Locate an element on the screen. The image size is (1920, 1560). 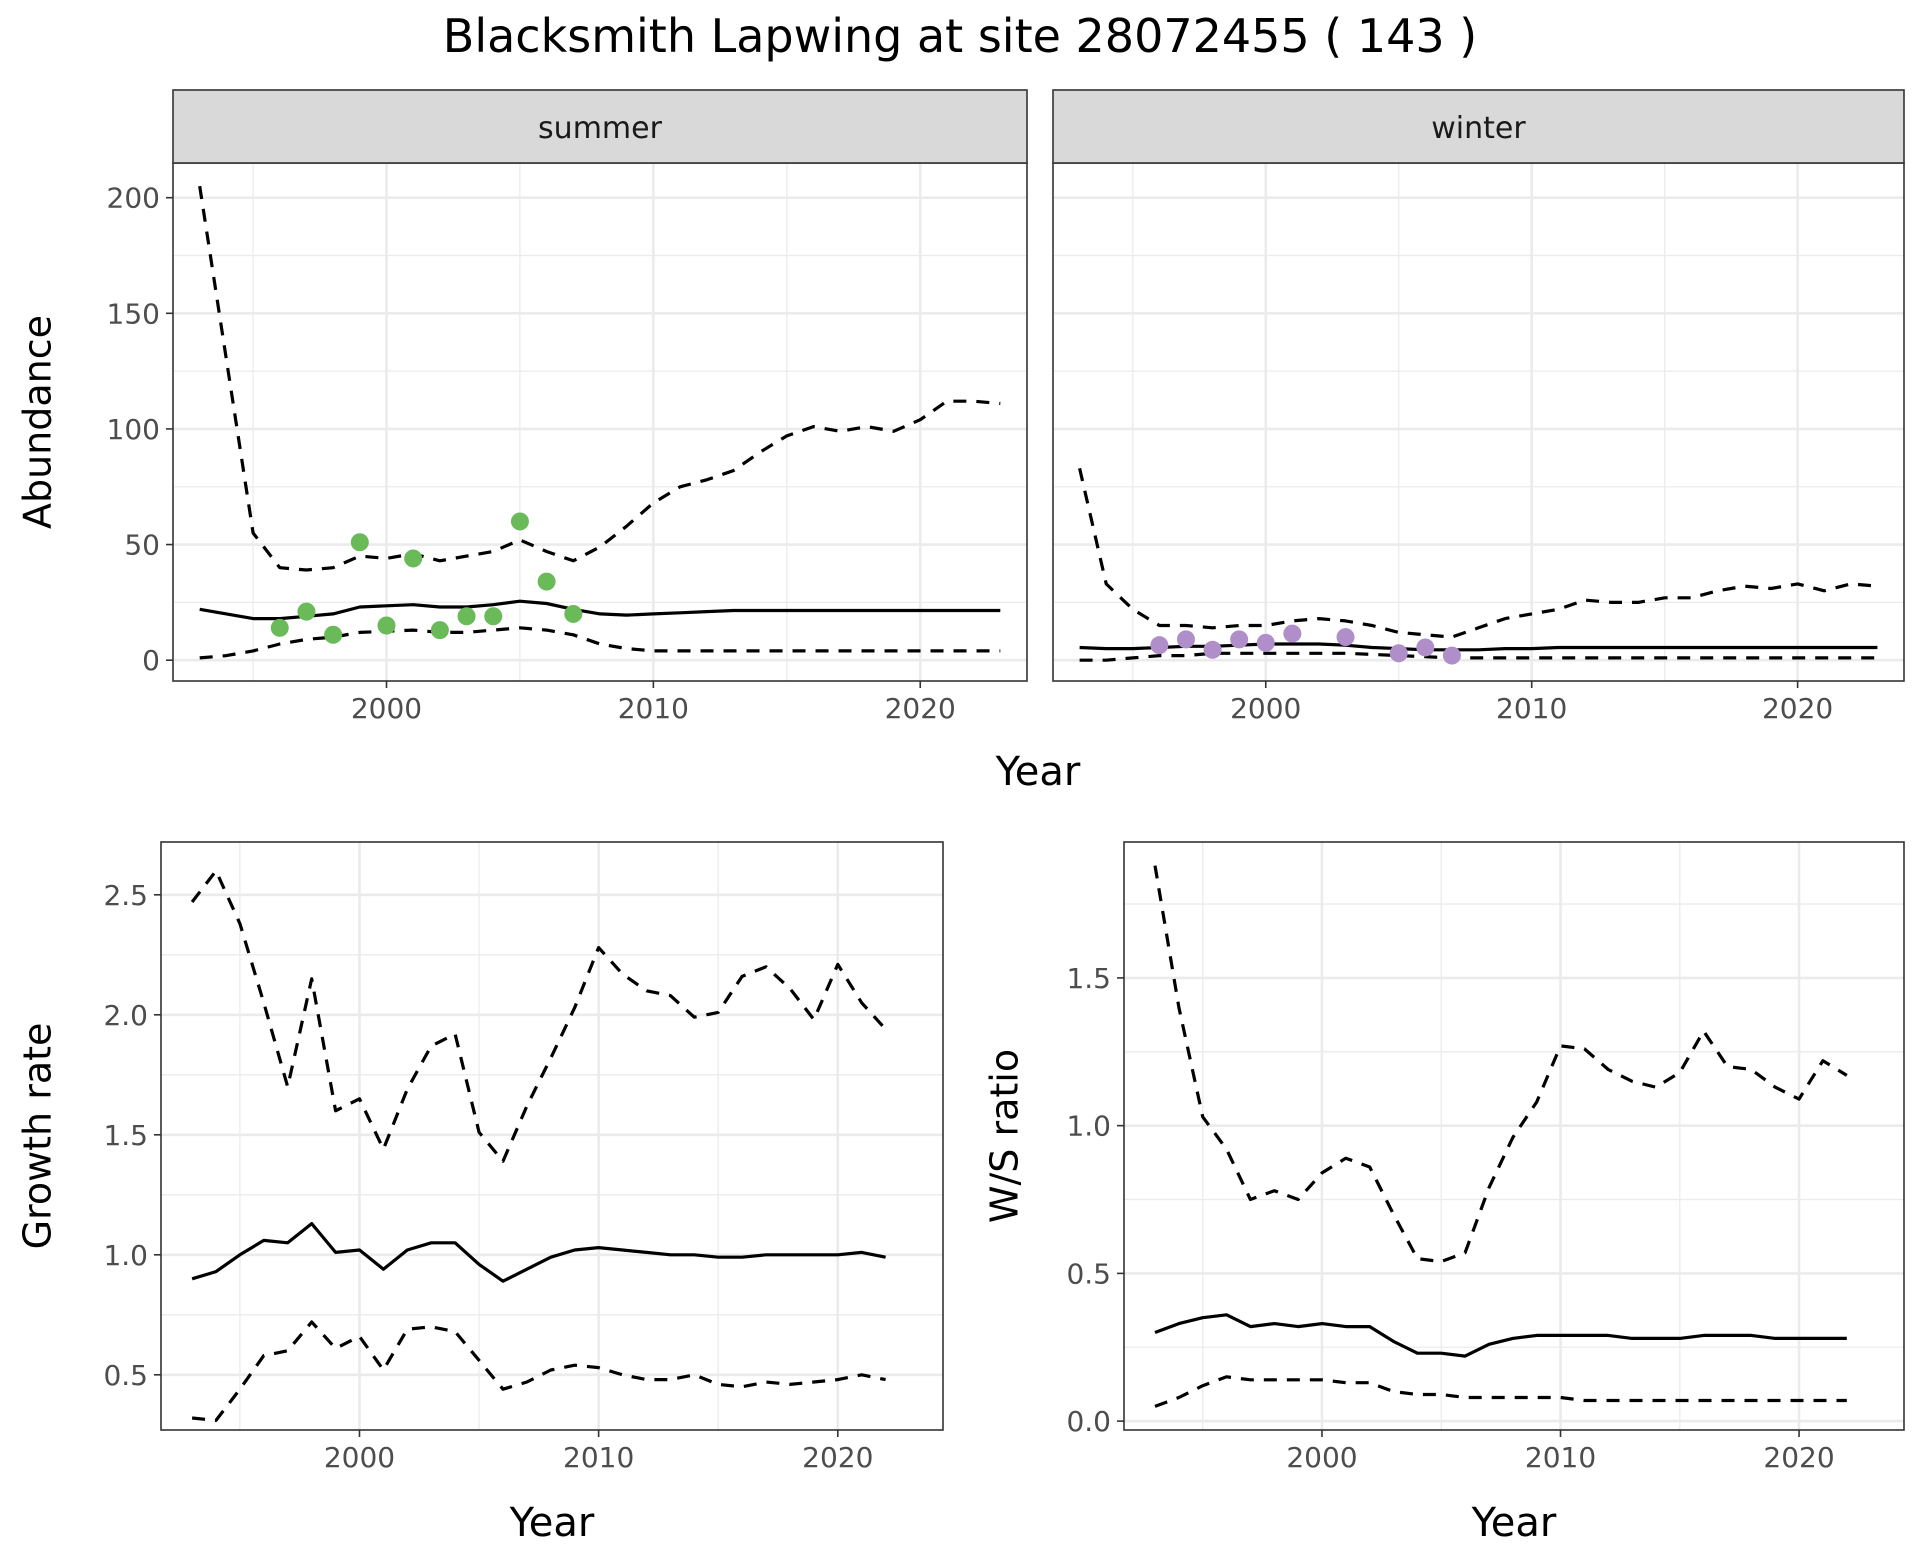
y-tick-label: 2.5 is located at coordinates (125, 895).